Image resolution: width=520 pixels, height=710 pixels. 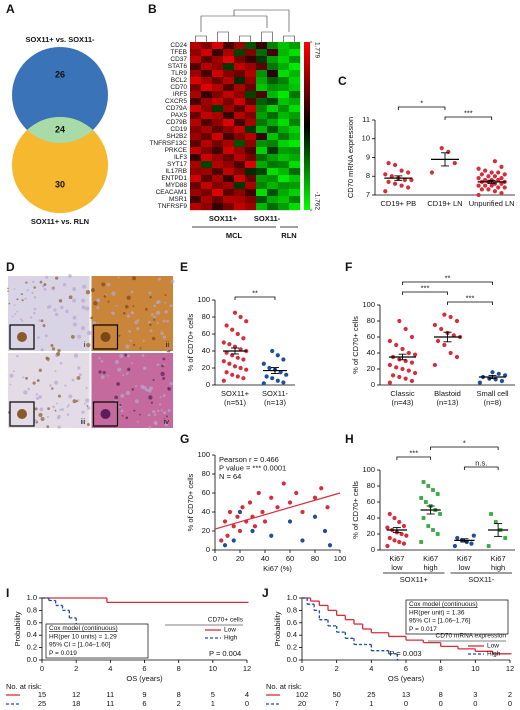 I want to click on y-tick-label: 7, so click(x=368, y=194).